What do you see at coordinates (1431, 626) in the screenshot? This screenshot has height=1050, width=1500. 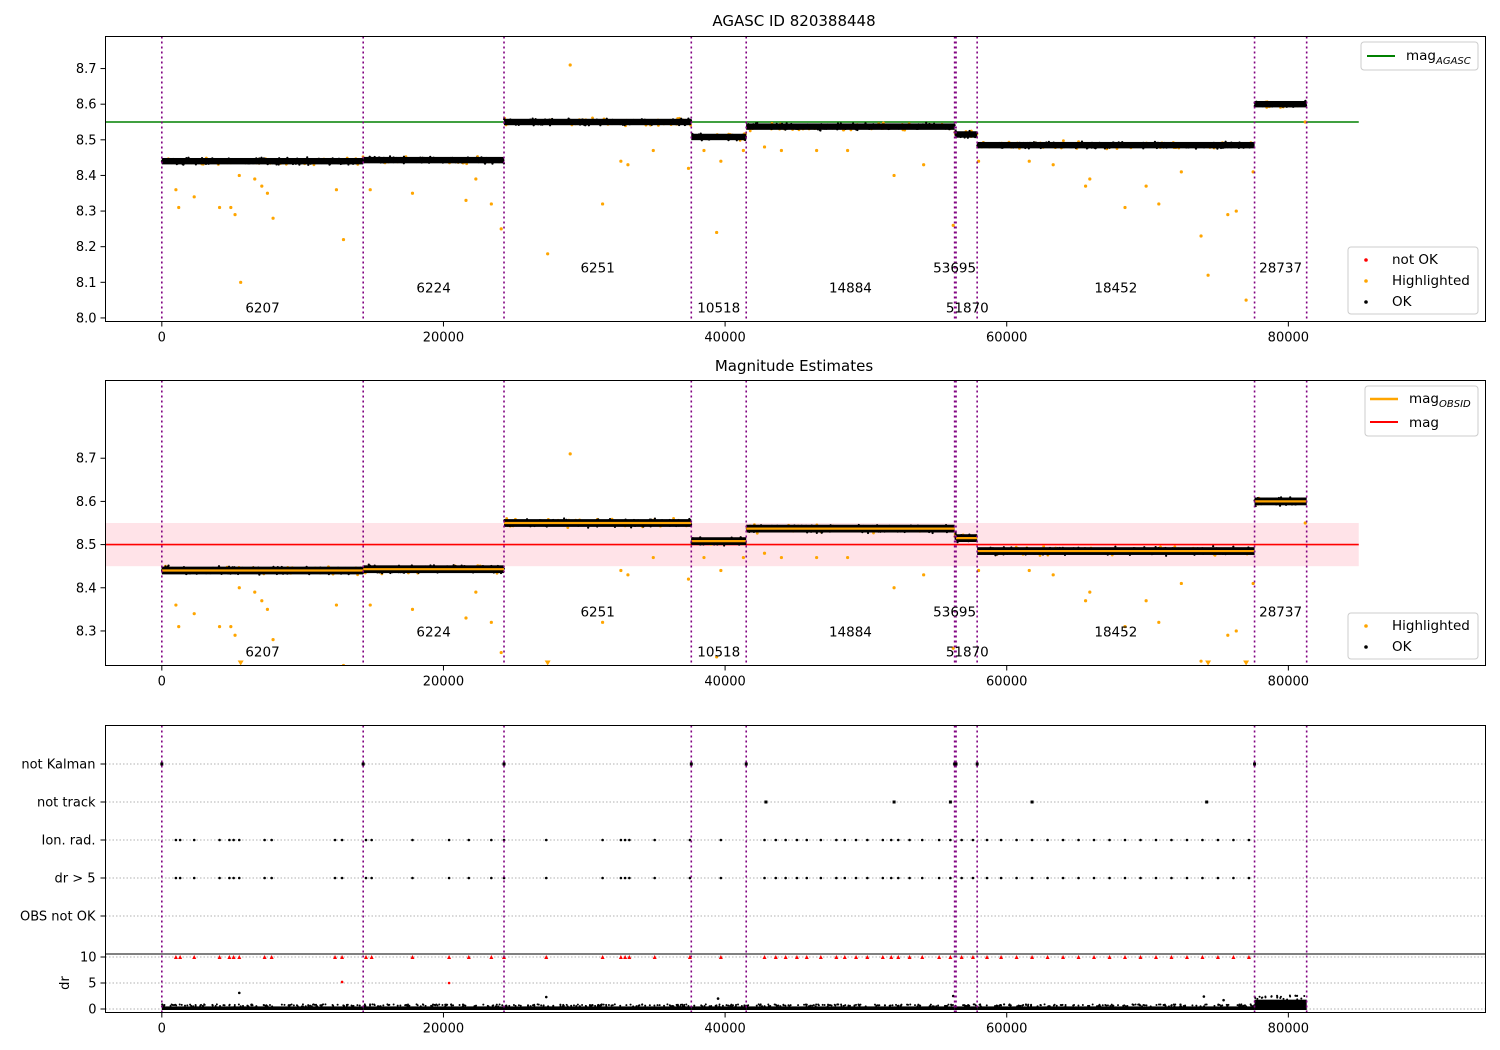 I see `highlighted-legend-label: Highlighted` at bounding box center [1431, 626].